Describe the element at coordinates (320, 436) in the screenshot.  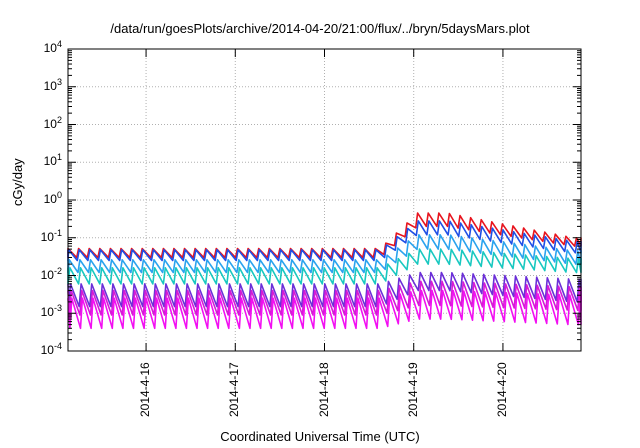
I see `x-axis-label: Coordinated Universal Time (UTC)` at that location.